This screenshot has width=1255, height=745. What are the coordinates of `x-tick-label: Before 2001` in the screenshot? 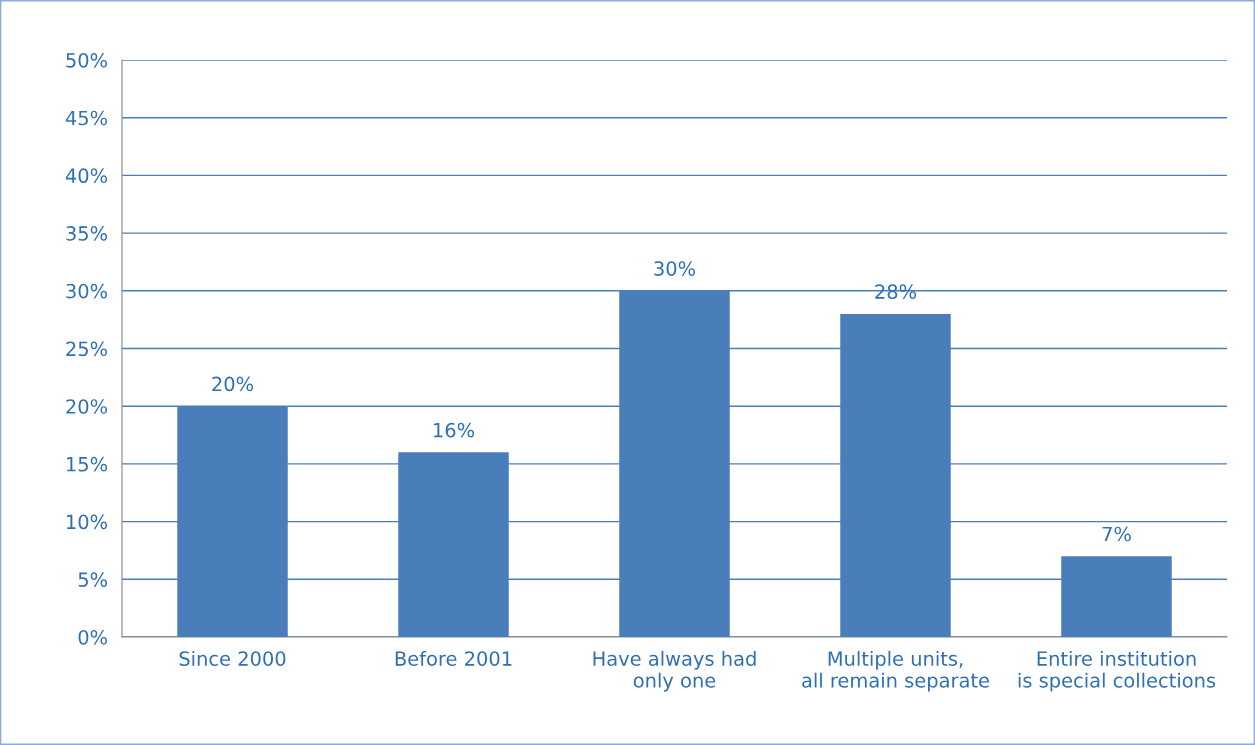 It's located at (453, 658).